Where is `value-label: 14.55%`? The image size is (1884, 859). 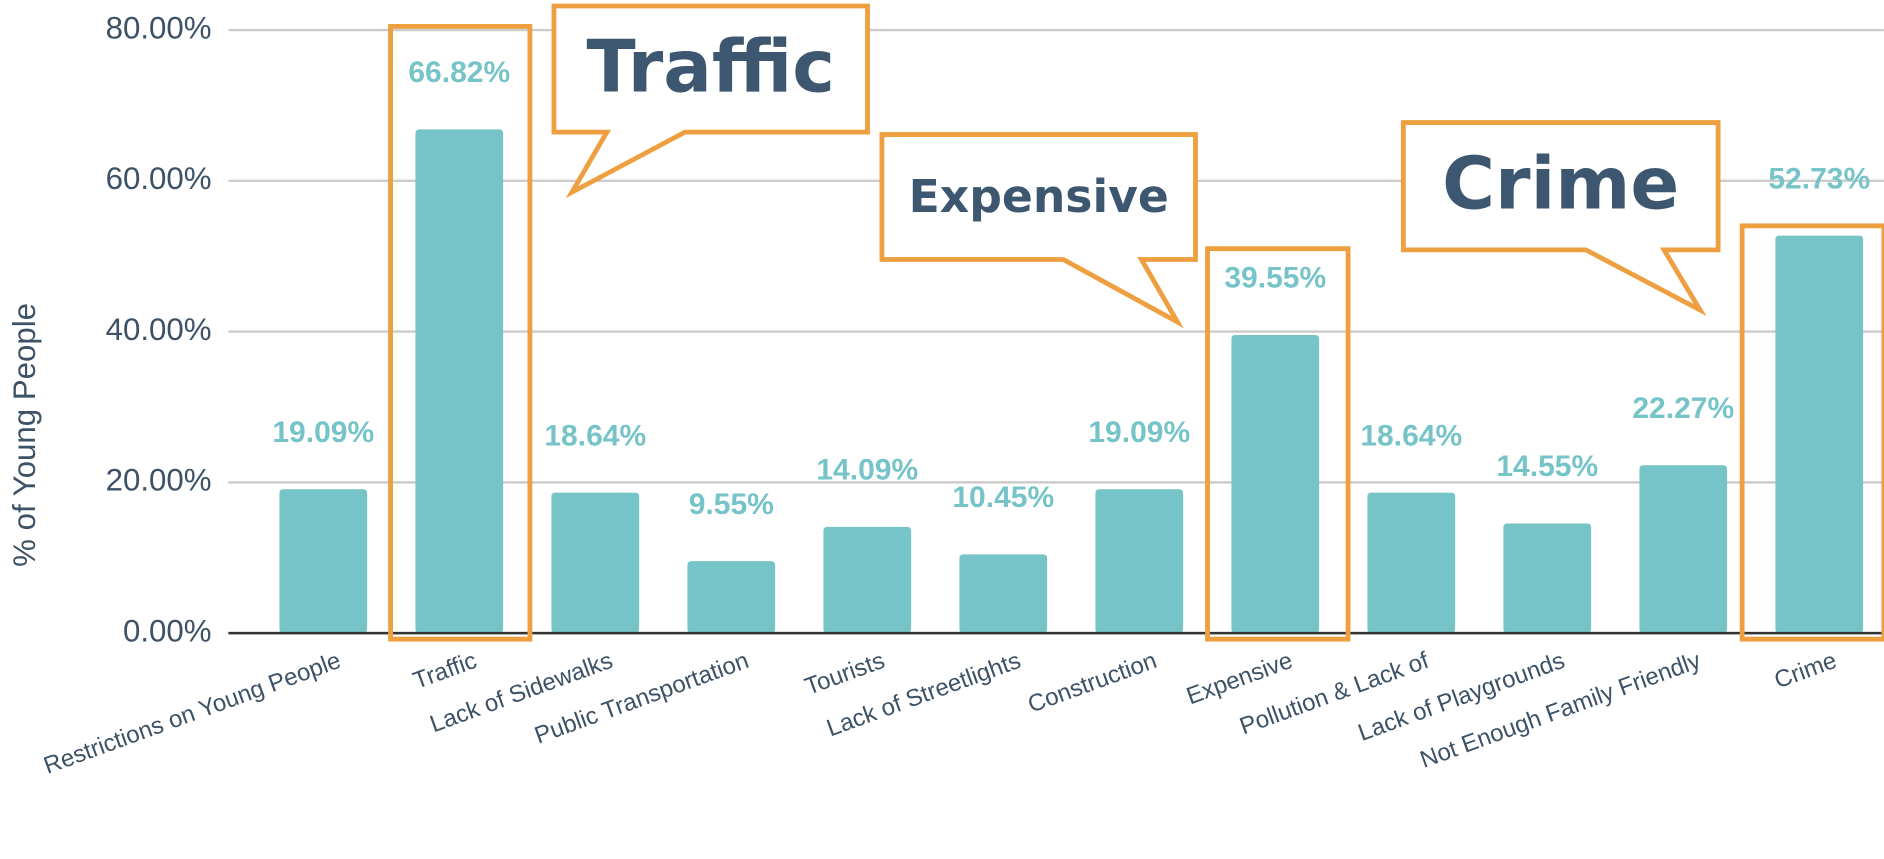
value-label: 14.55% is located at coordinates (1547, 466).